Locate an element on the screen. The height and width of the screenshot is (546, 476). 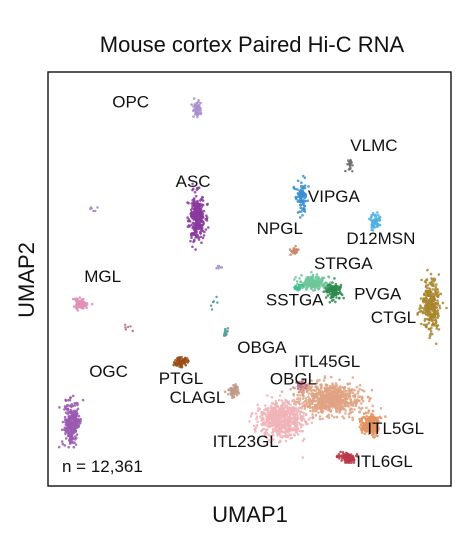
cluster-itl23gl is located at coordinates (281, 426).